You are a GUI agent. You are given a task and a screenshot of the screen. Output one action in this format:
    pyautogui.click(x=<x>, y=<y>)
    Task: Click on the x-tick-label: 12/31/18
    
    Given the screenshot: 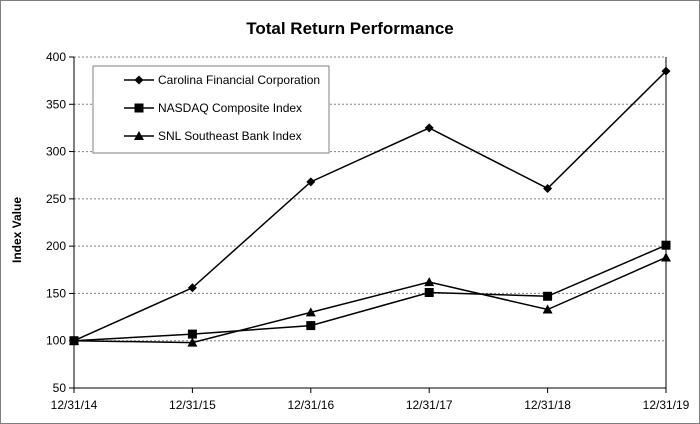 What is the action you would take?
    pyautogui.click(x=547, y=405)
    